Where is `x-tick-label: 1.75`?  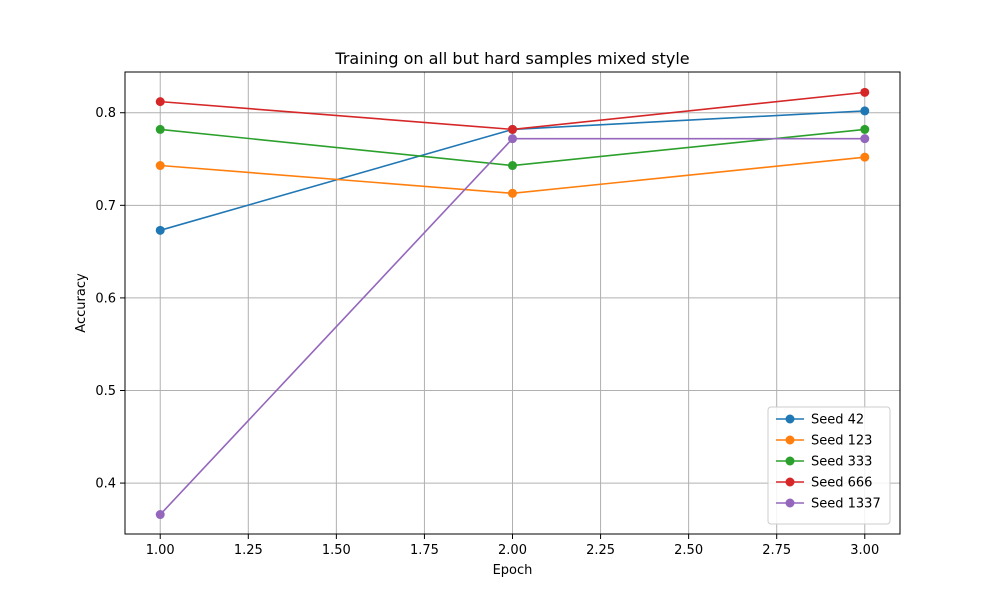 x-tick-label: 1.75 is located at coordinates (424, 550).